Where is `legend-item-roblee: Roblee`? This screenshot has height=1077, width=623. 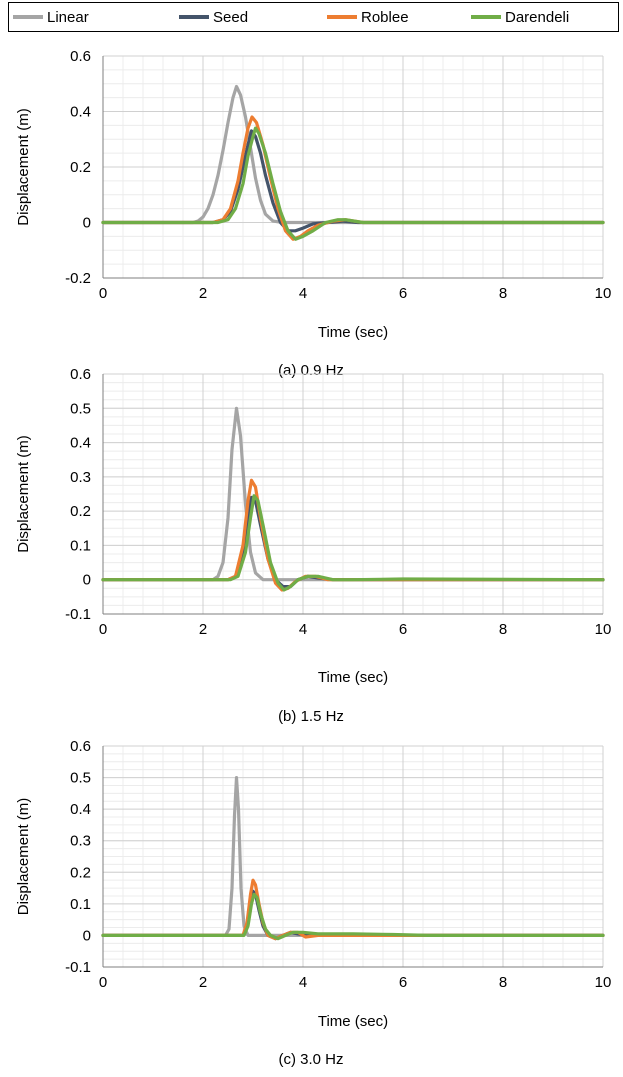 legend-item-roblee: Roblee is located at coordinates (368, 17).